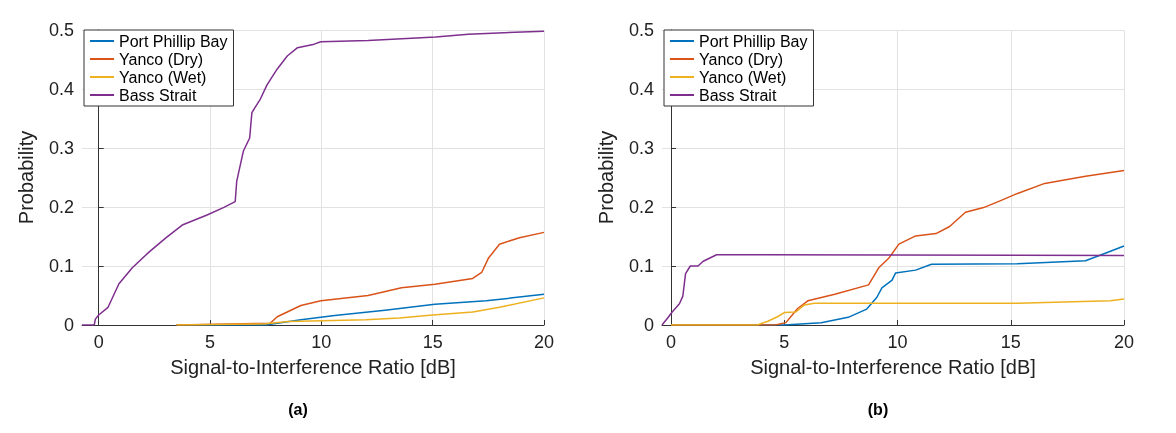  I want to click on text: (a), so click(298, 409).